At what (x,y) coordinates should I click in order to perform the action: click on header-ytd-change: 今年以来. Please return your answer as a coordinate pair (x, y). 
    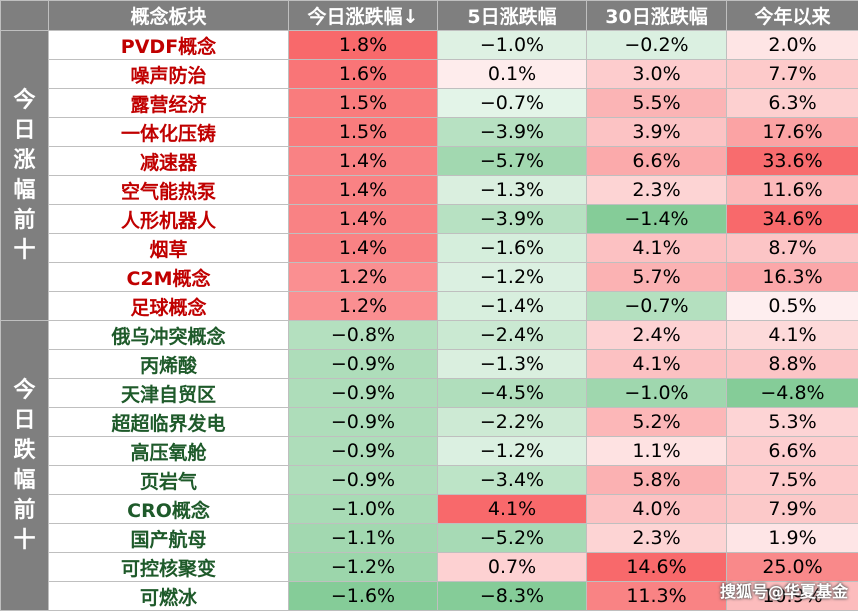
    Looking at the image, I should click on (792, 16).